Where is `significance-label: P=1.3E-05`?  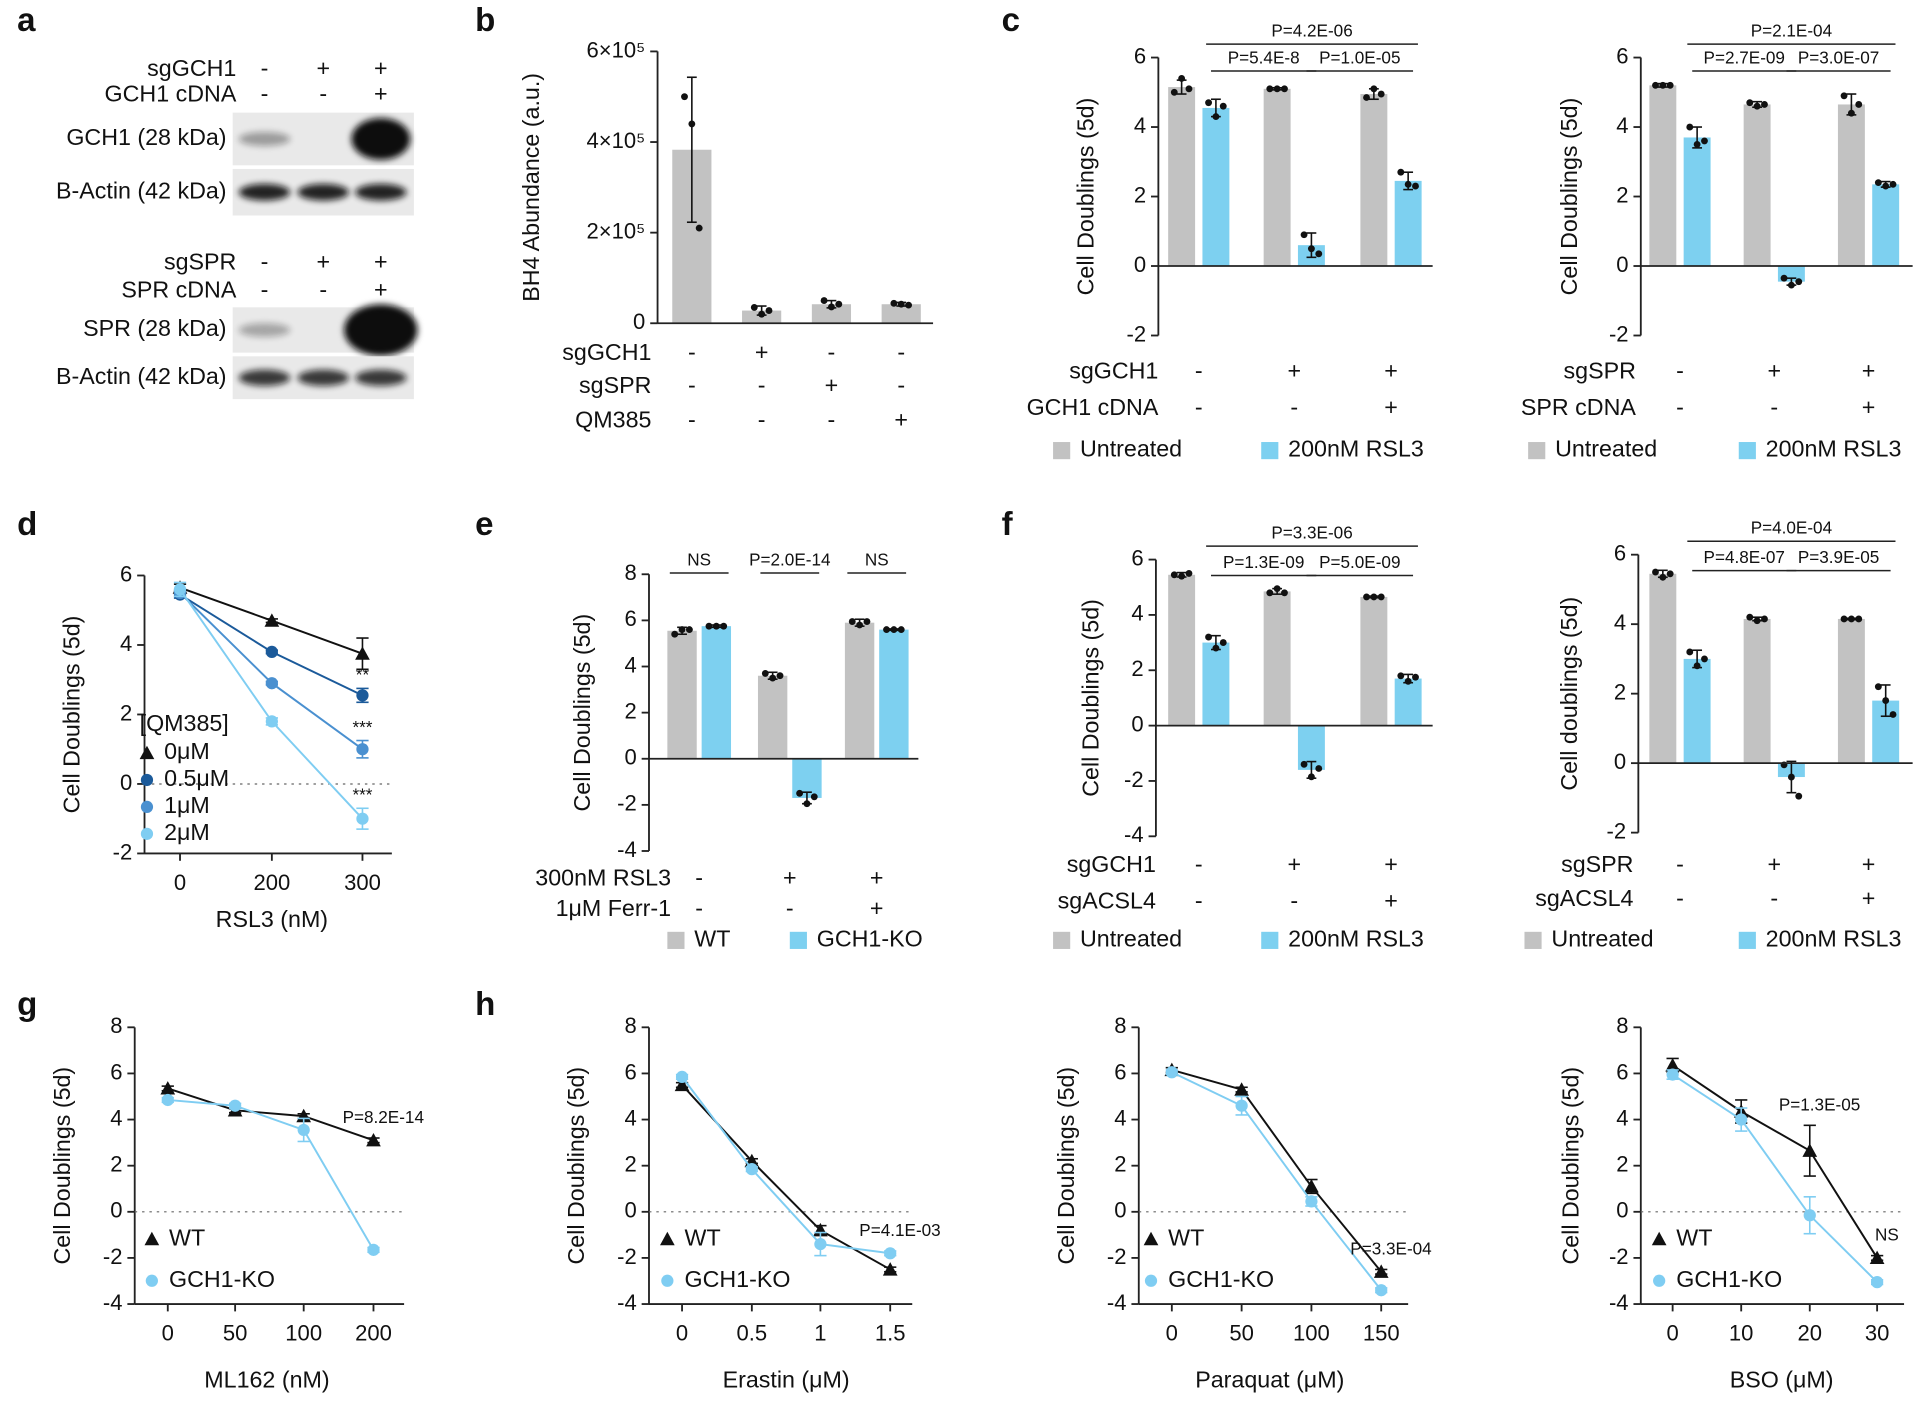
significance-label: P=1.3E-05 is located at coordinates (1819, 1104).